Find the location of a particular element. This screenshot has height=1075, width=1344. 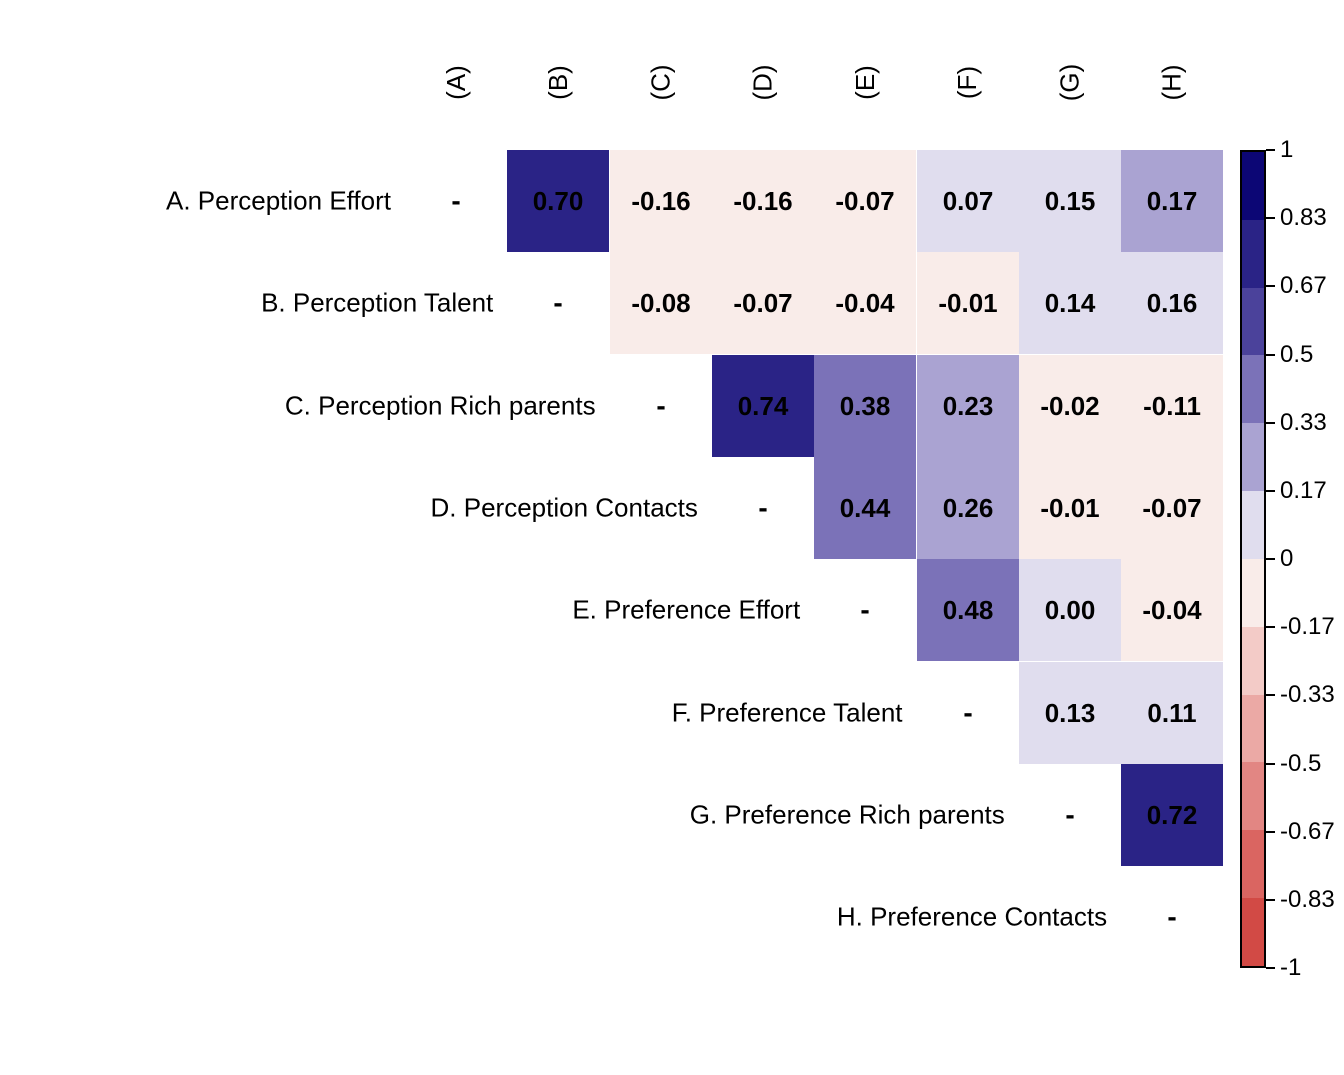

colorbar-tick-label: 1 is located at coordinates (1287, 149).